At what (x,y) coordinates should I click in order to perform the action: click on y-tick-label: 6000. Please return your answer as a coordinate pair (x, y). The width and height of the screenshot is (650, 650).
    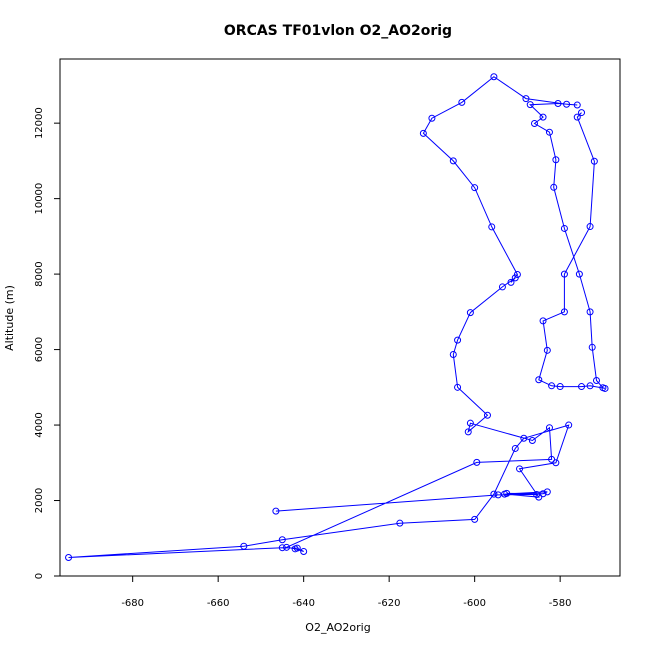
    Looking at the image, I should click on (39, 349).